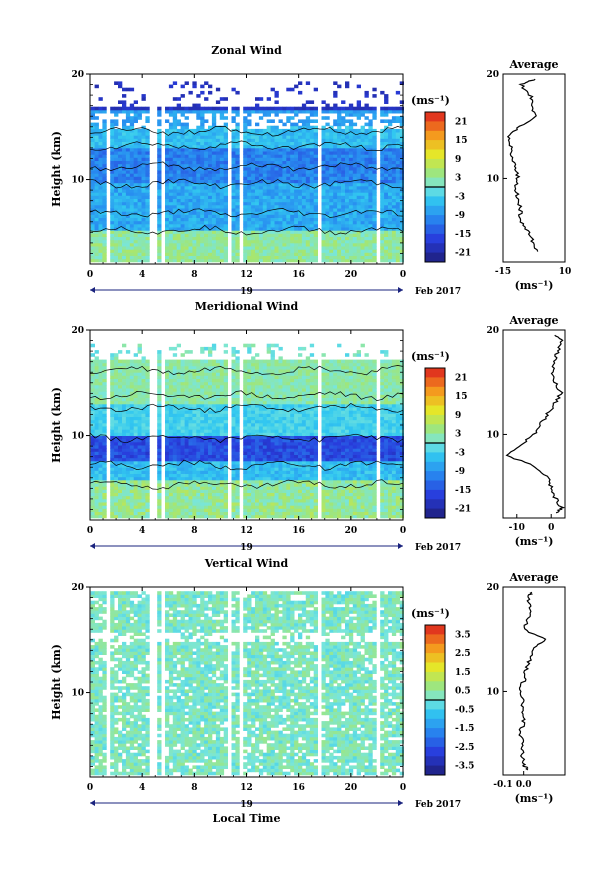  Describe the element at coordinates (435, 163) in the screenshot. I see `colorbar-swatch` at that location.